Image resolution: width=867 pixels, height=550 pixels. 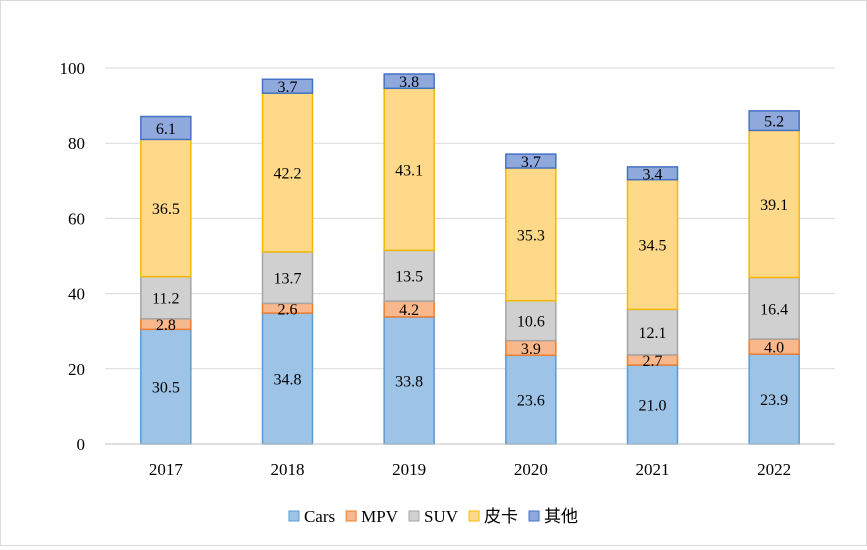 I want to click on data-label: 12.1, so click(x=653, y=333).